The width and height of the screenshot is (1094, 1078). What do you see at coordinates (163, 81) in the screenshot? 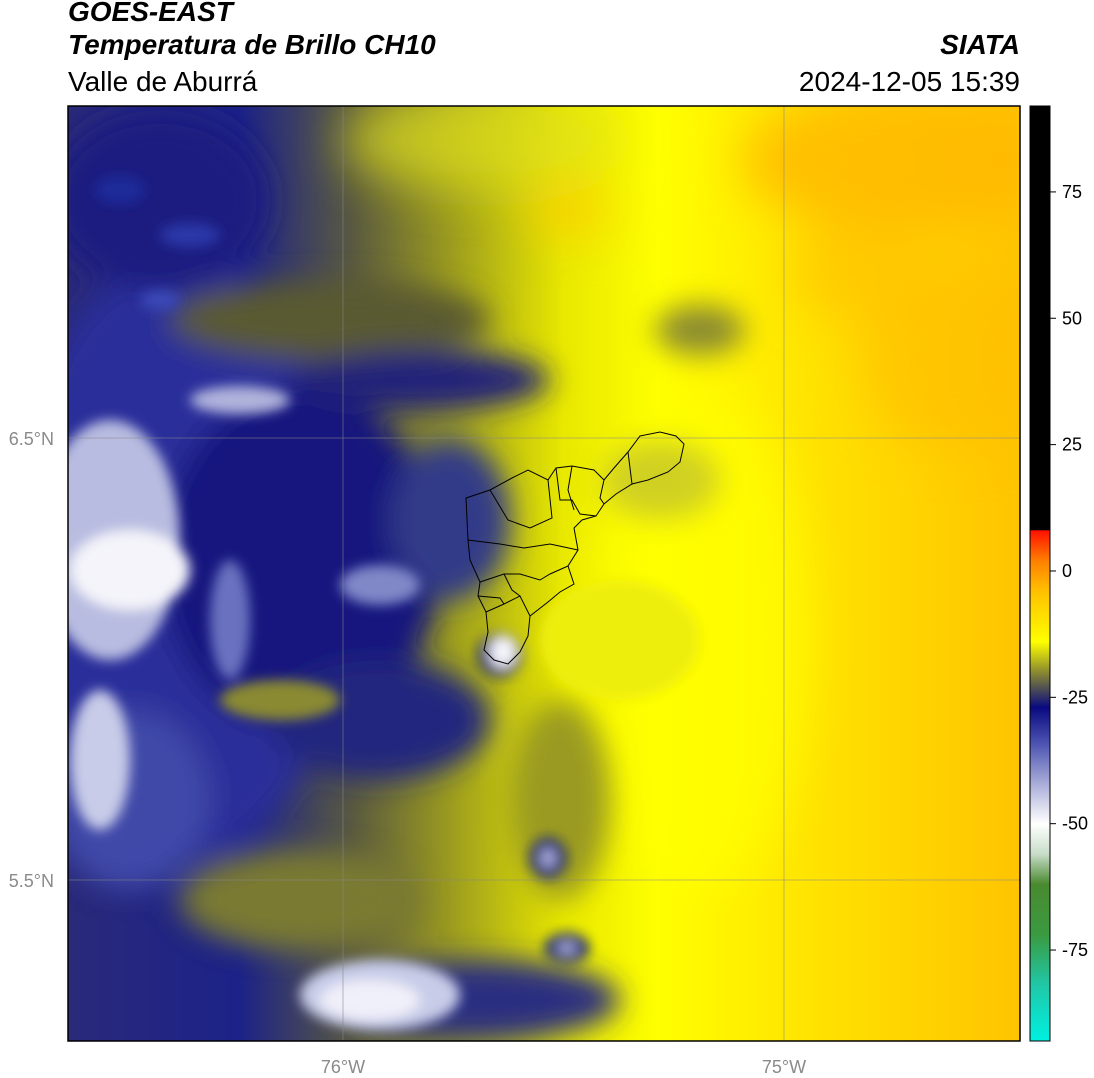
I see `region-label: Valle de Aburrá` at bounding box center [163, 81].